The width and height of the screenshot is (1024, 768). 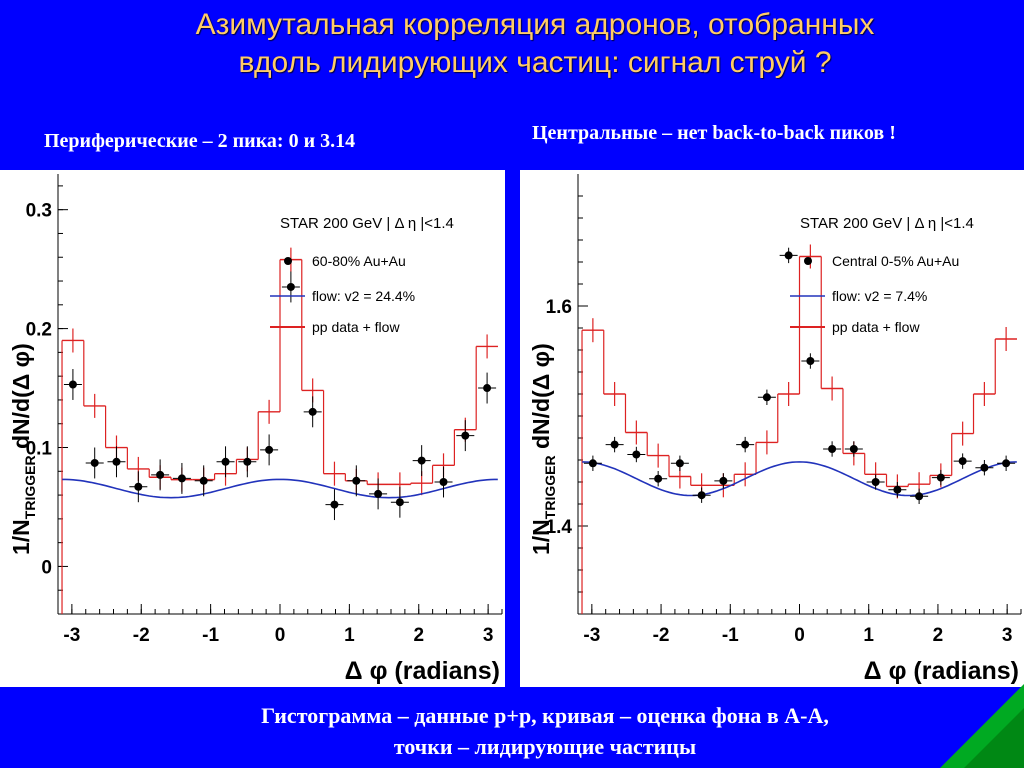 I want to click on slide-title-line2: вдоль лидирующих частиц: сигнал струй ?, so click(x=535, y=62).